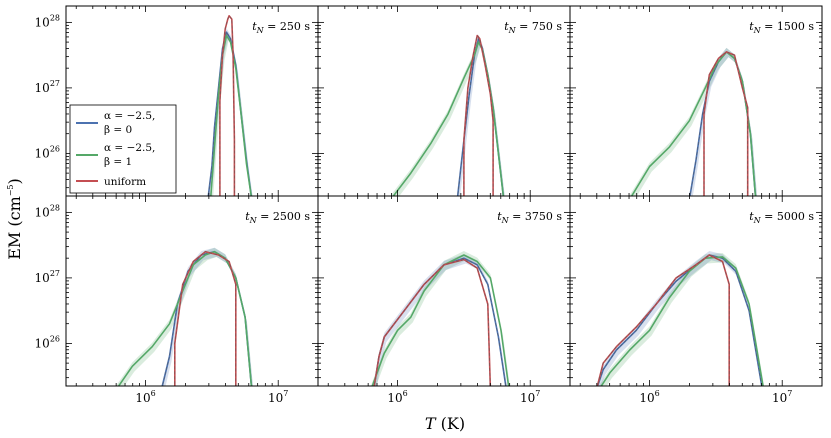  I want to click on panel-5-frame, so click(444, 291).